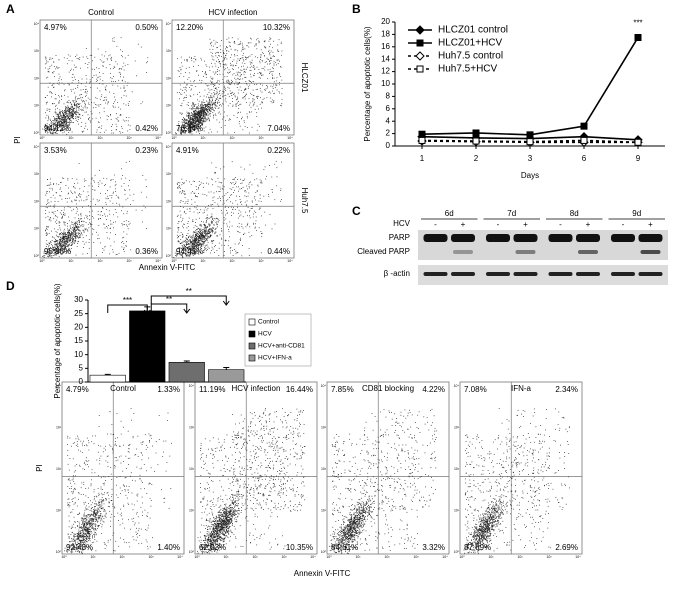  I want to click on flow-y-tick: 10⁰, so click(169, 133).